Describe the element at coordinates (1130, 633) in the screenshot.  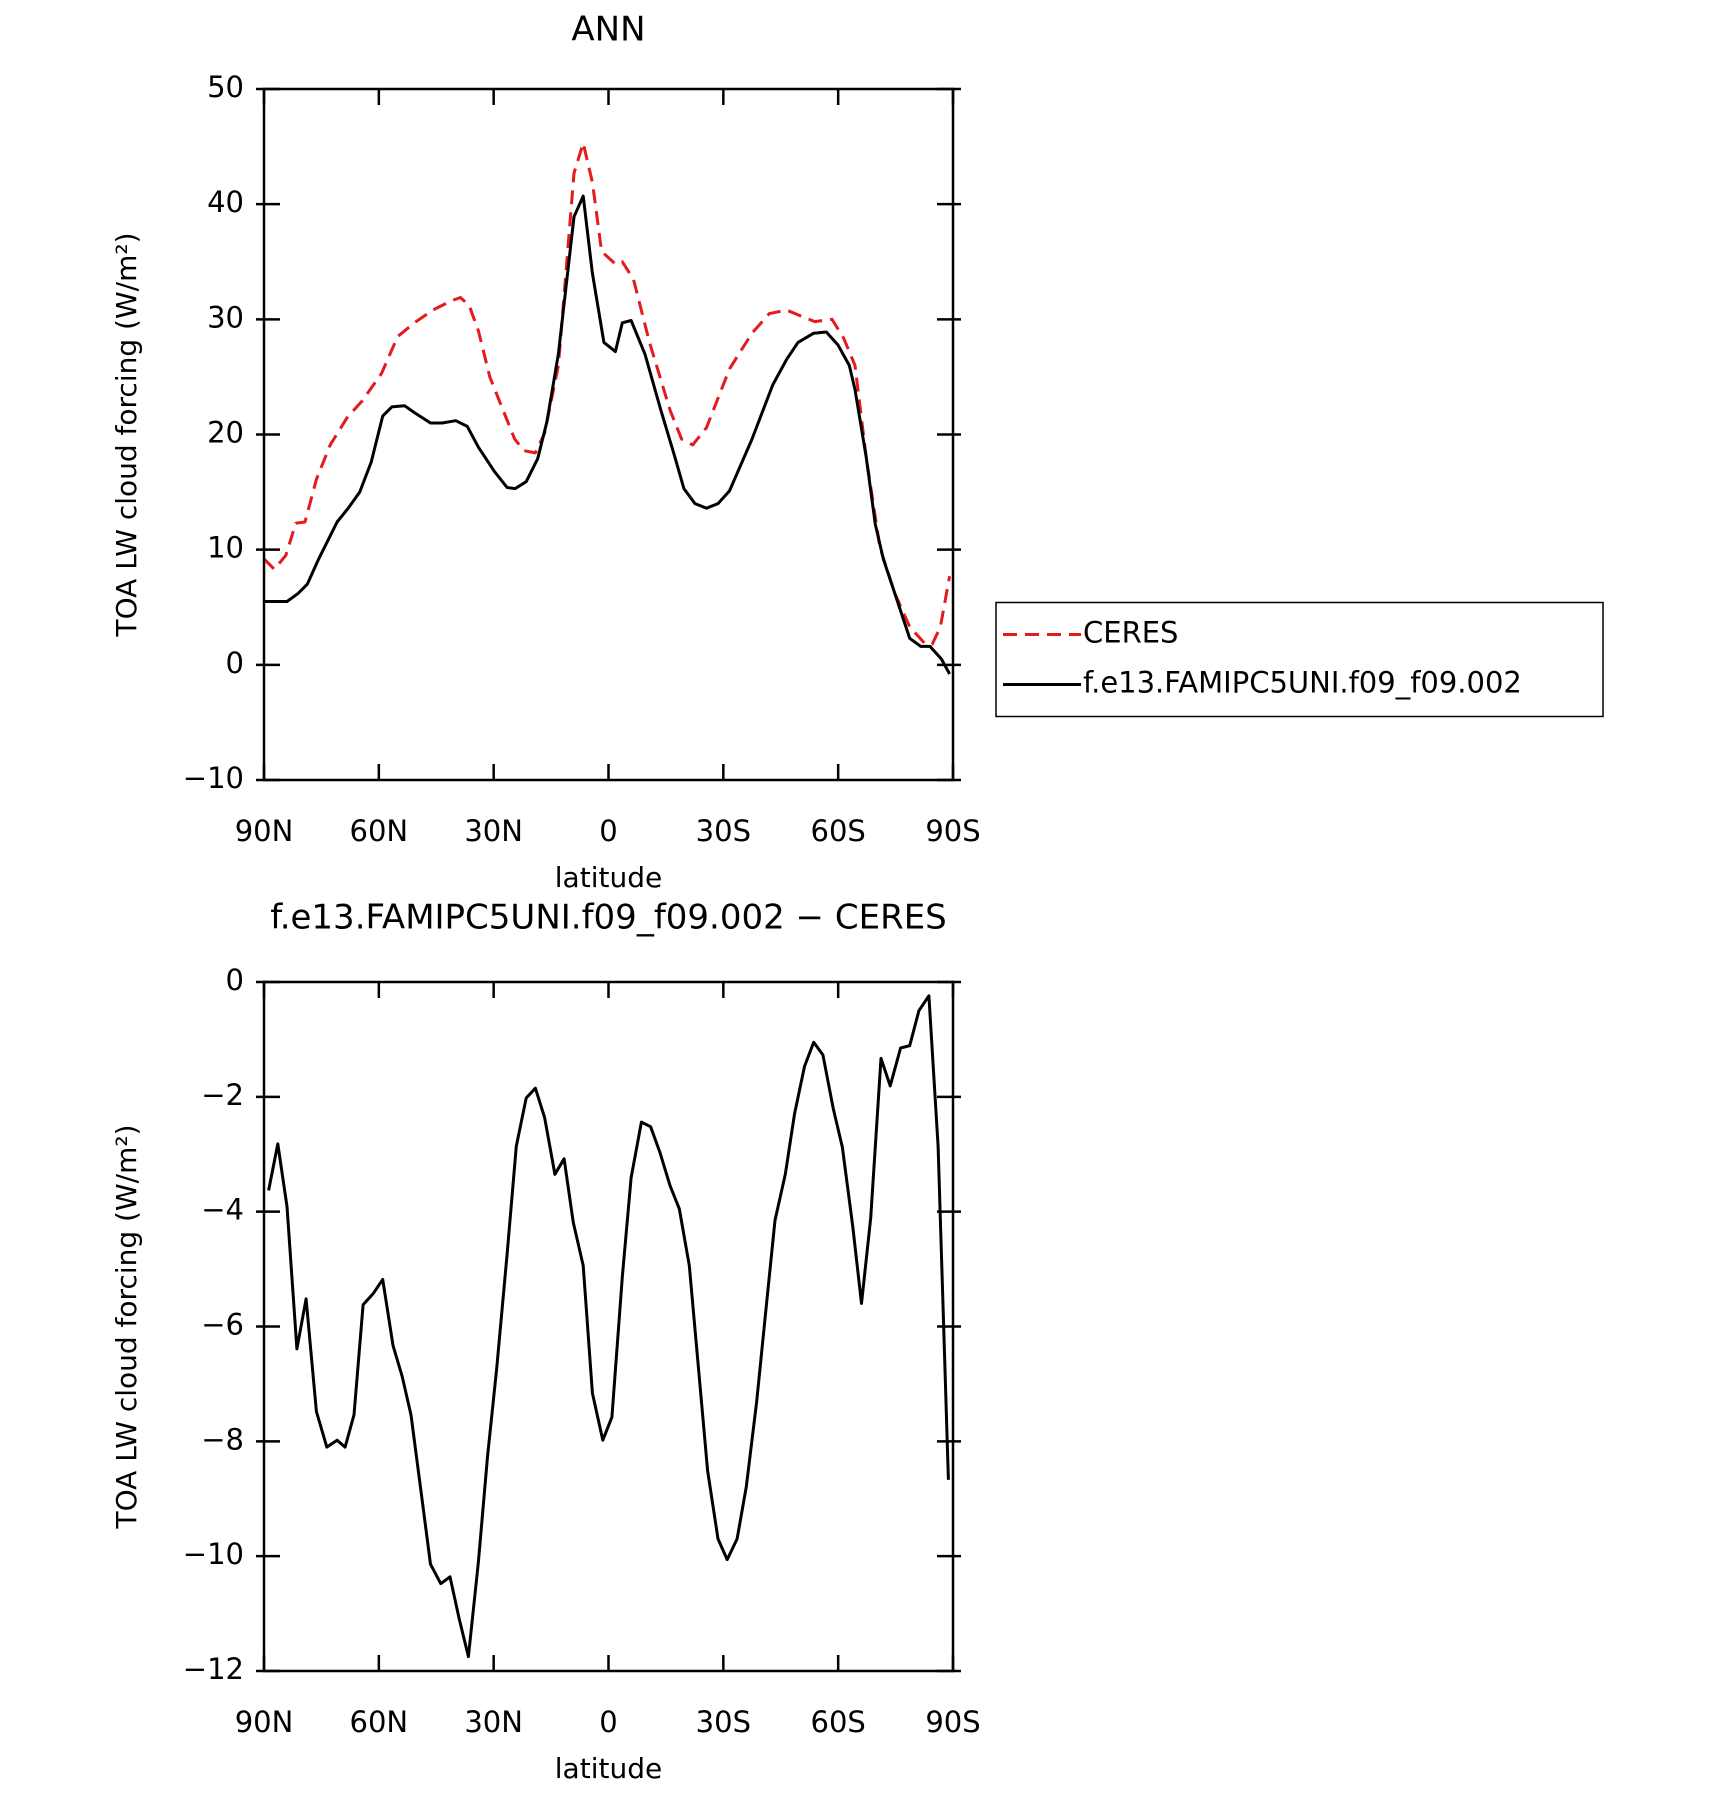
I see `legend-label: CERES` at that location.